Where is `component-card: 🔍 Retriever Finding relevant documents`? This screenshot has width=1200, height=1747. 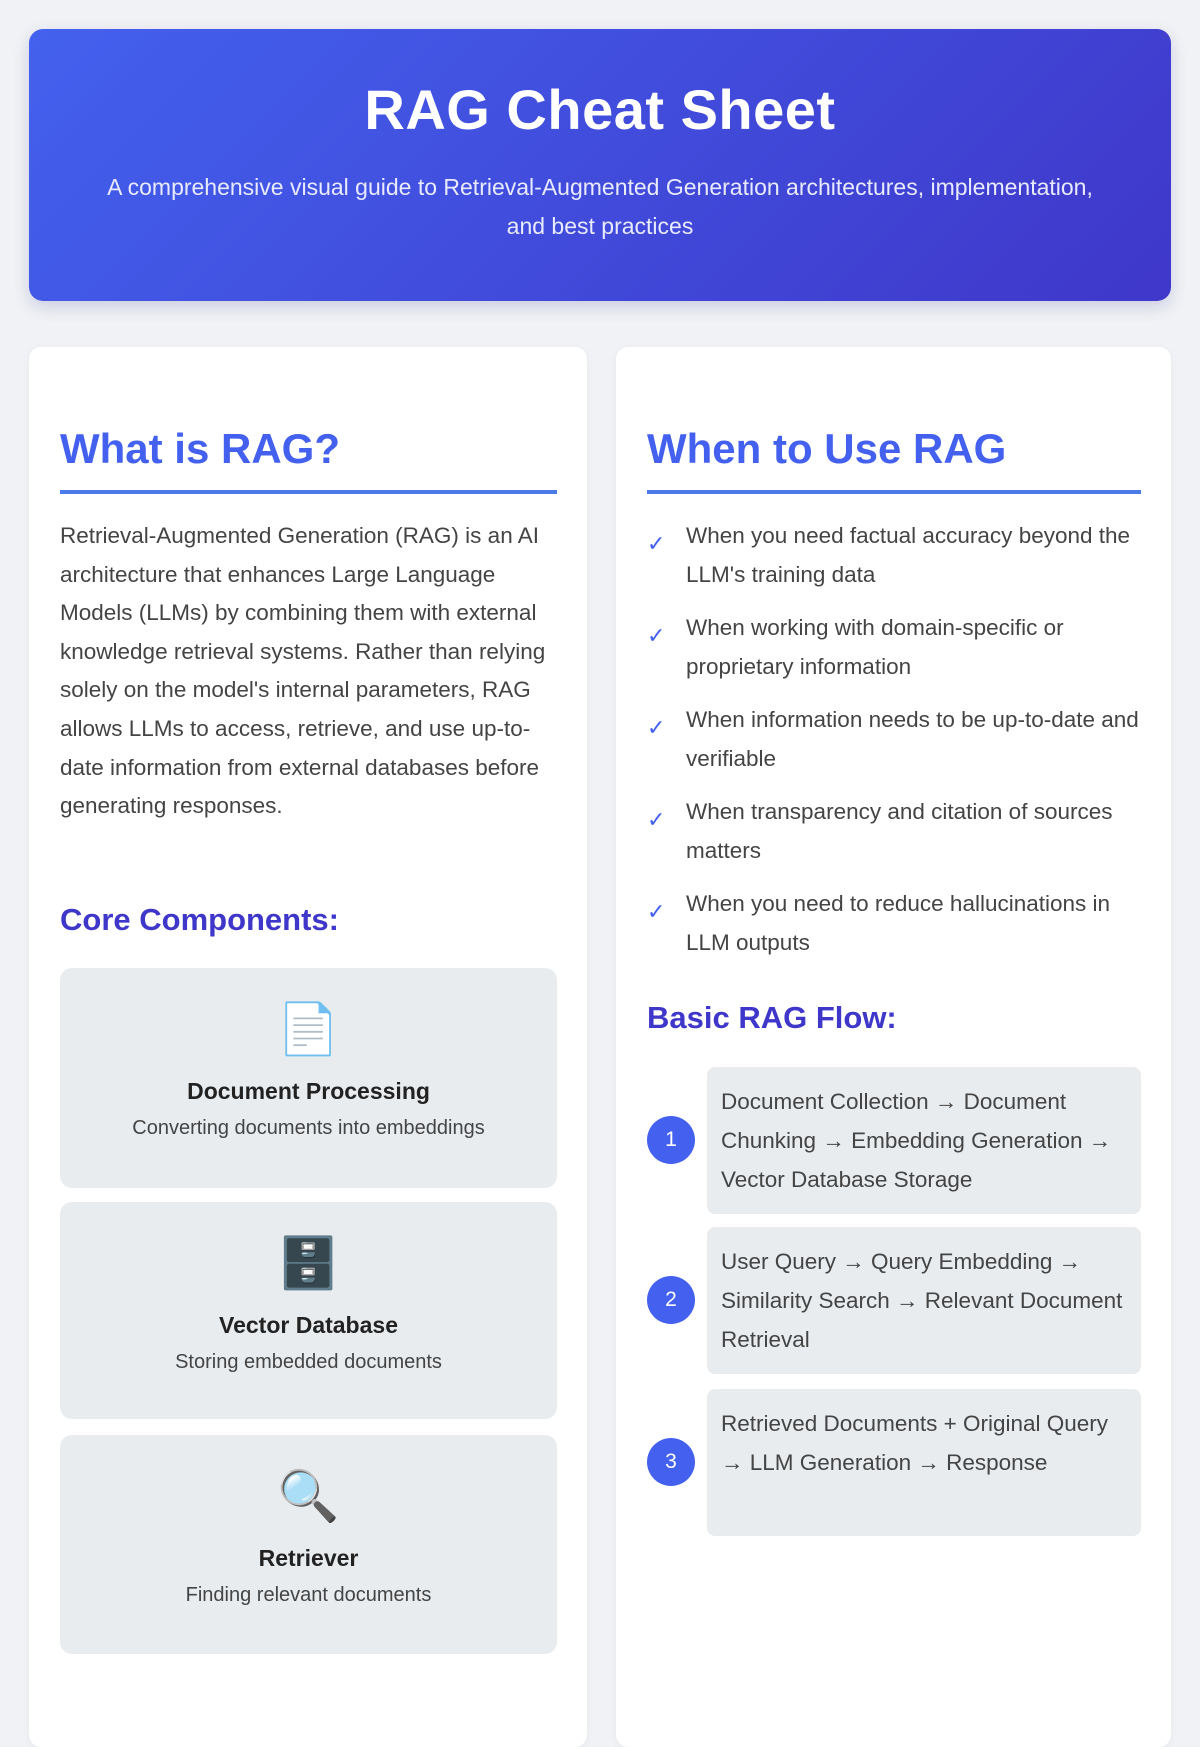 component-card: 🔍 Retriever Finding relevant documents is located at coordinates (308, 1544).